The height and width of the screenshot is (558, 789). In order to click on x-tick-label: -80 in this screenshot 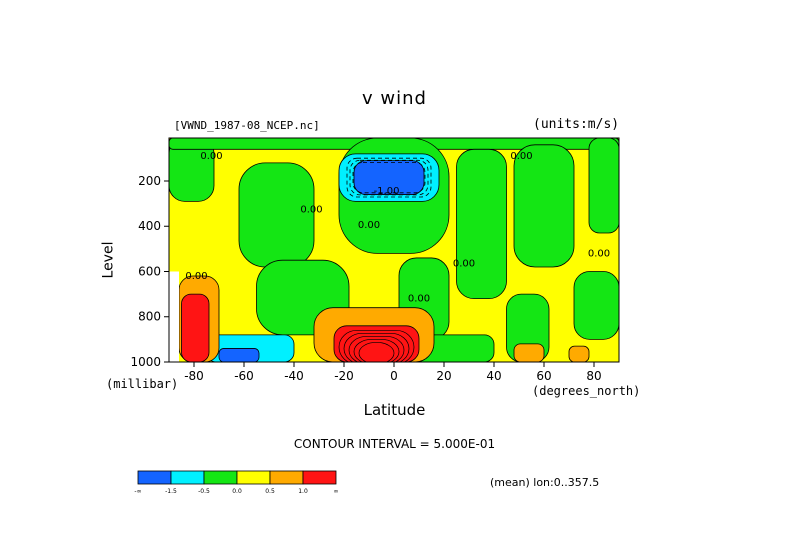, I will do `click(194, 376)`.